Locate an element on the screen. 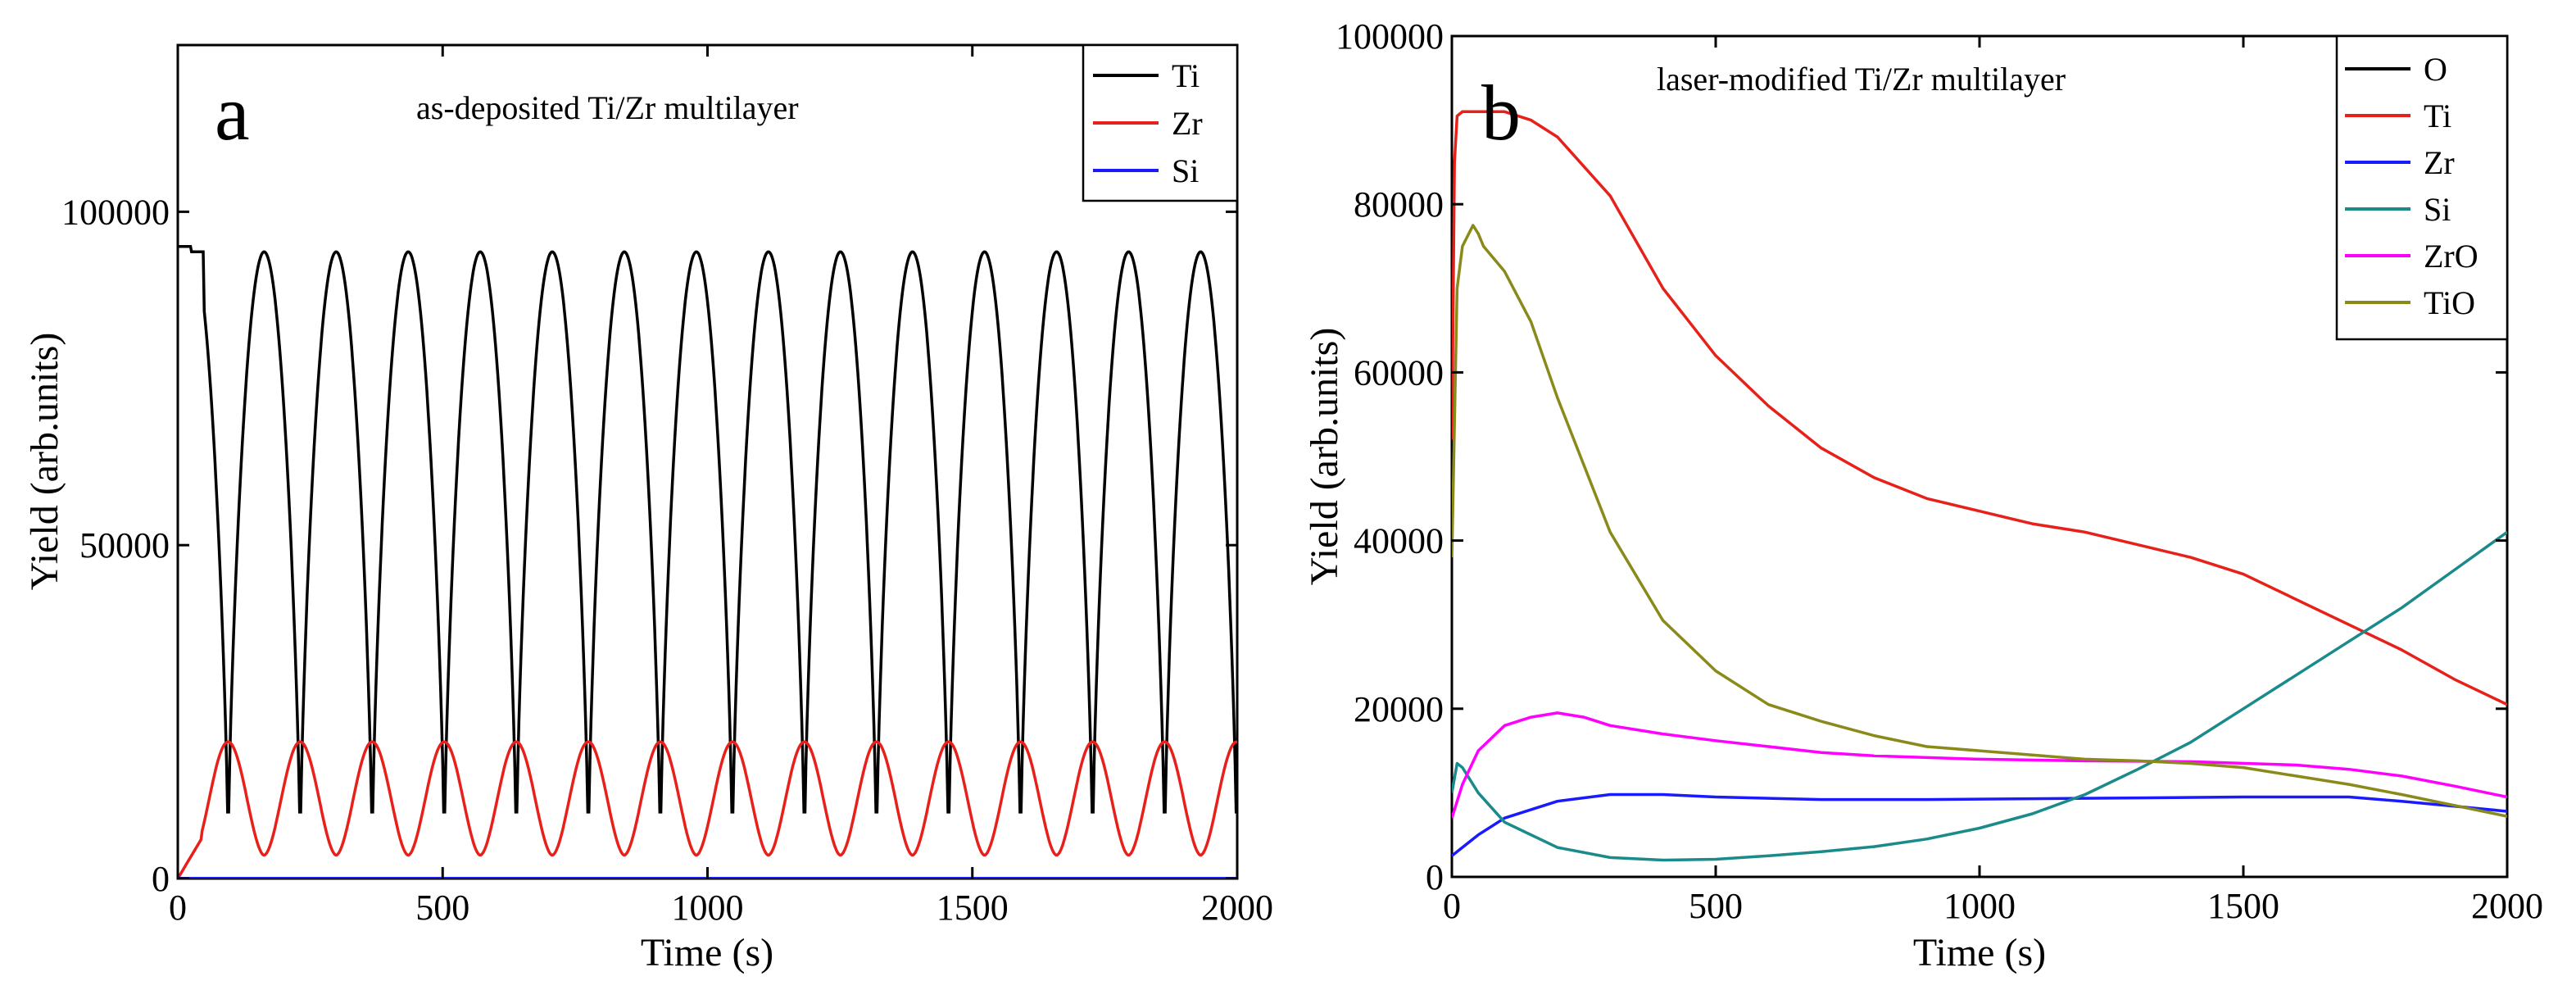 The width and height of the screenshot is (2576, 999). chart-title: as-deposited Ti/Zr multilayer is located at coordinates (607, 107).